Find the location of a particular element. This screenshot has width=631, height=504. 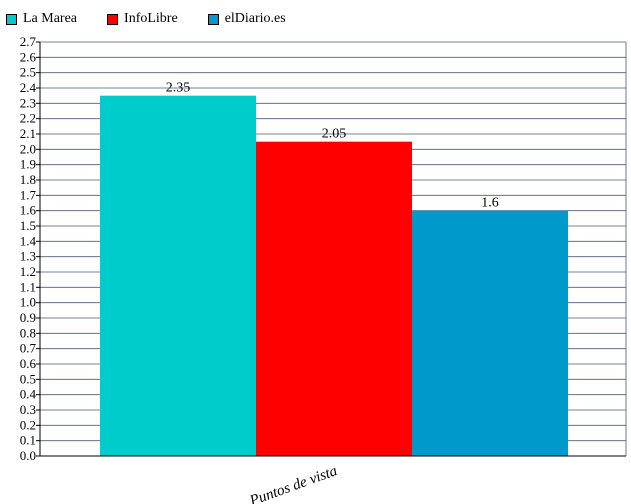

legend-label: La Marea is located at coordinates (50, 18).